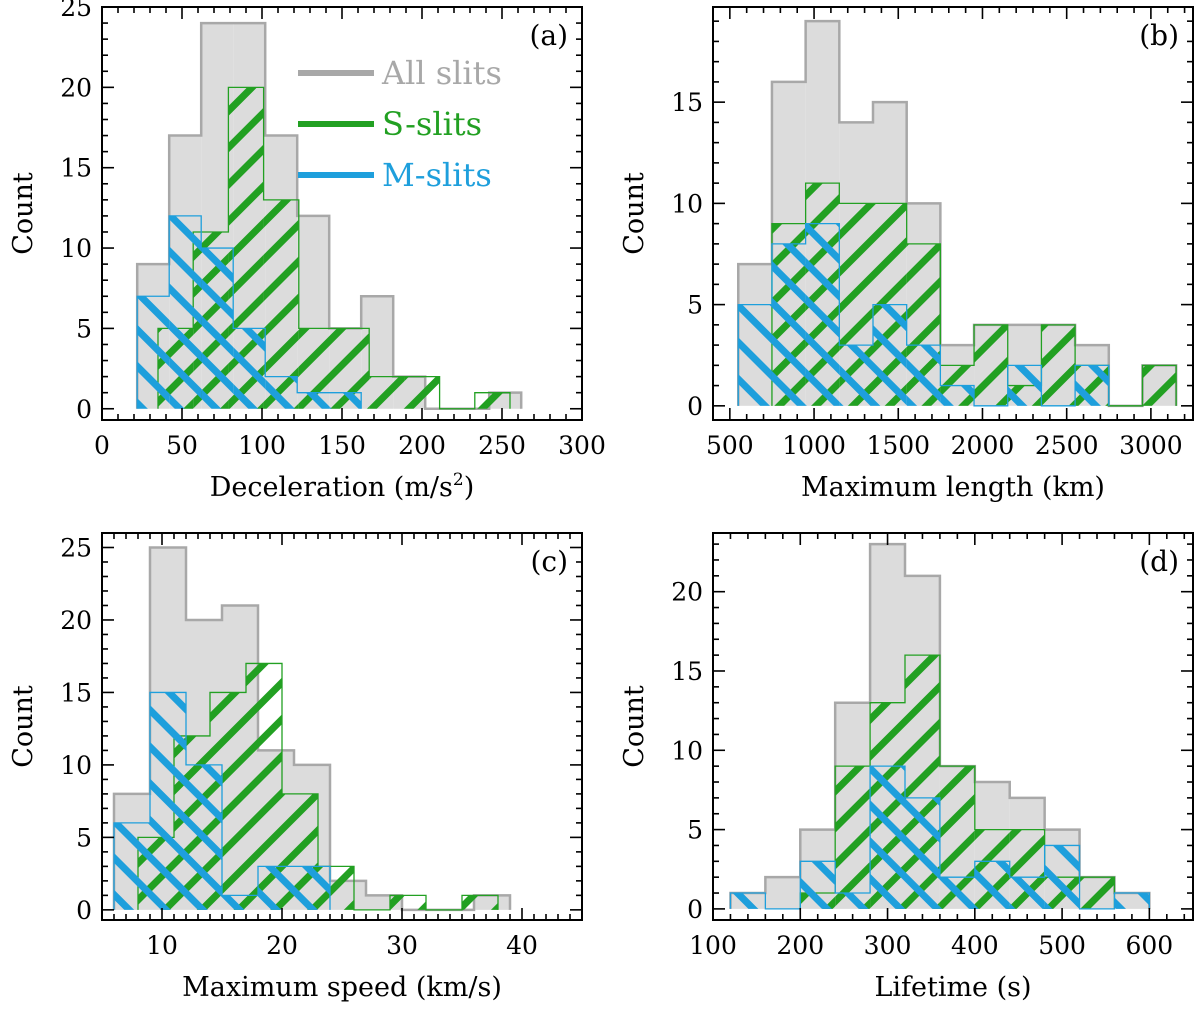 The width and height of the screenshot is (1200, 1021). Describe the element at coordinates (975, 945) in the screenshot. I see `x-tick-label: 400` at that location.